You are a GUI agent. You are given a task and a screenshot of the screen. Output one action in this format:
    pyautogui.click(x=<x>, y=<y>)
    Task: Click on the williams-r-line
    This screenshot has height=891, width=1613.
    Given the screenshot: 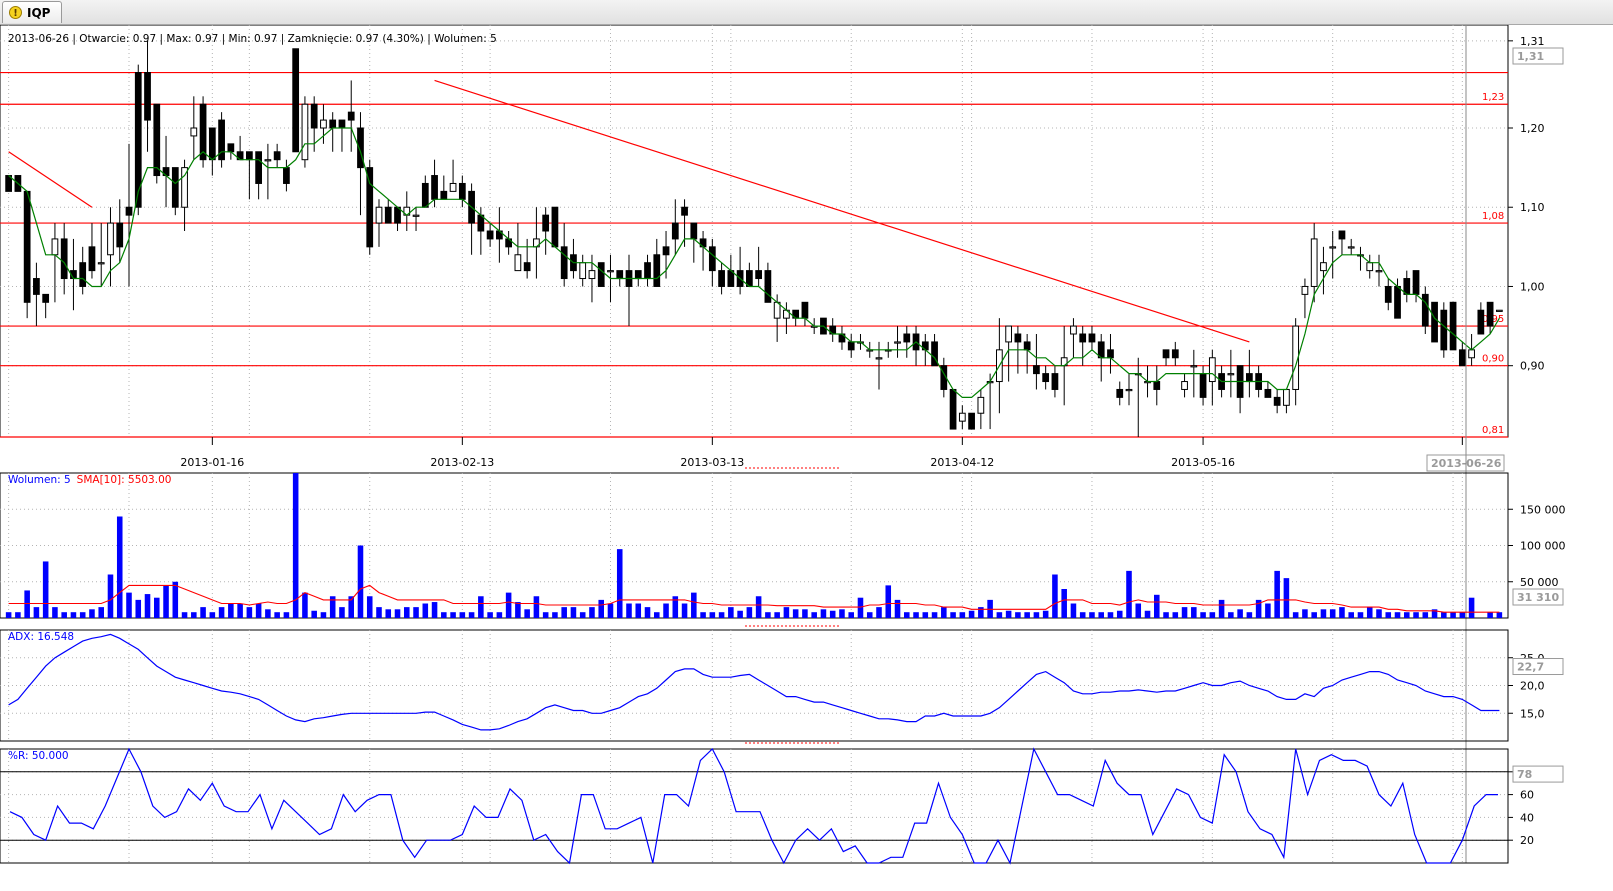 What is the action you would take?
    pyautogui.click(x=753, y=806)
    